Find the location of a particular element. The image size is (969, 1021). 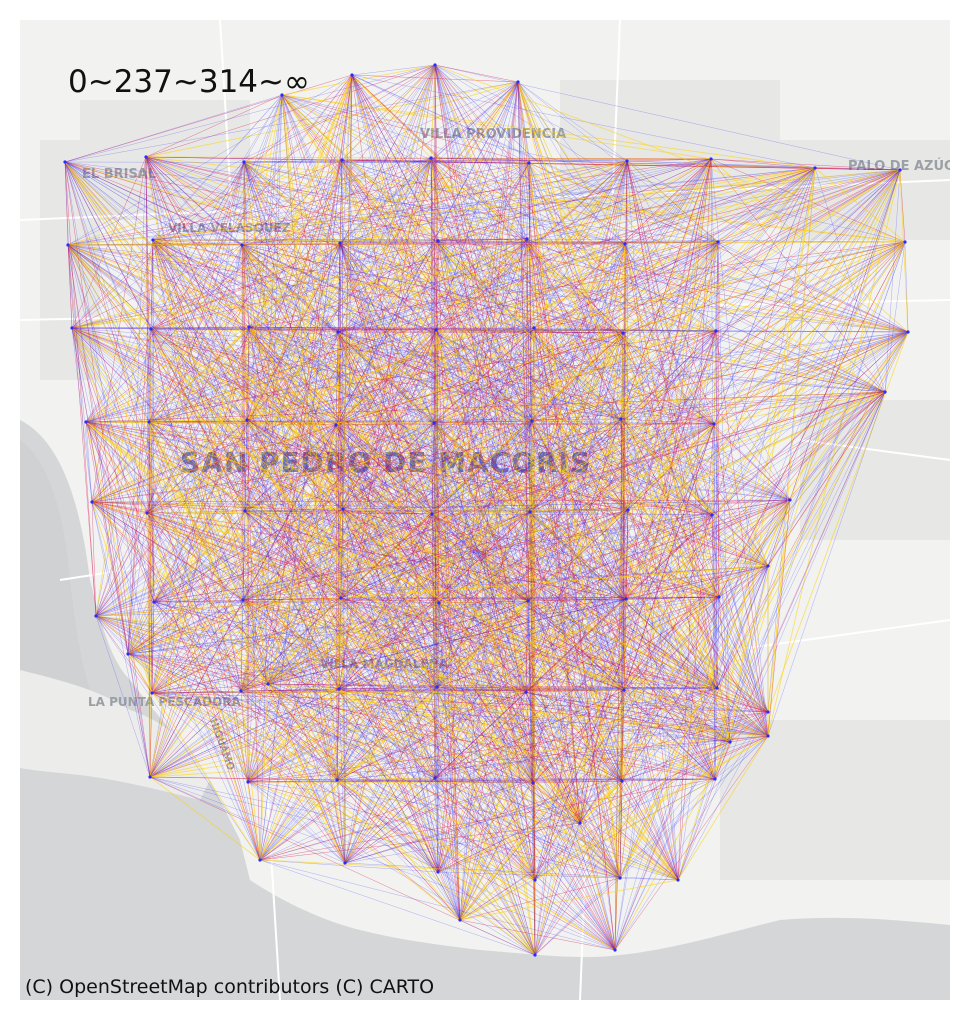

place-label-el-brisal: EL BRISAL is located at coordinates (119, 174).